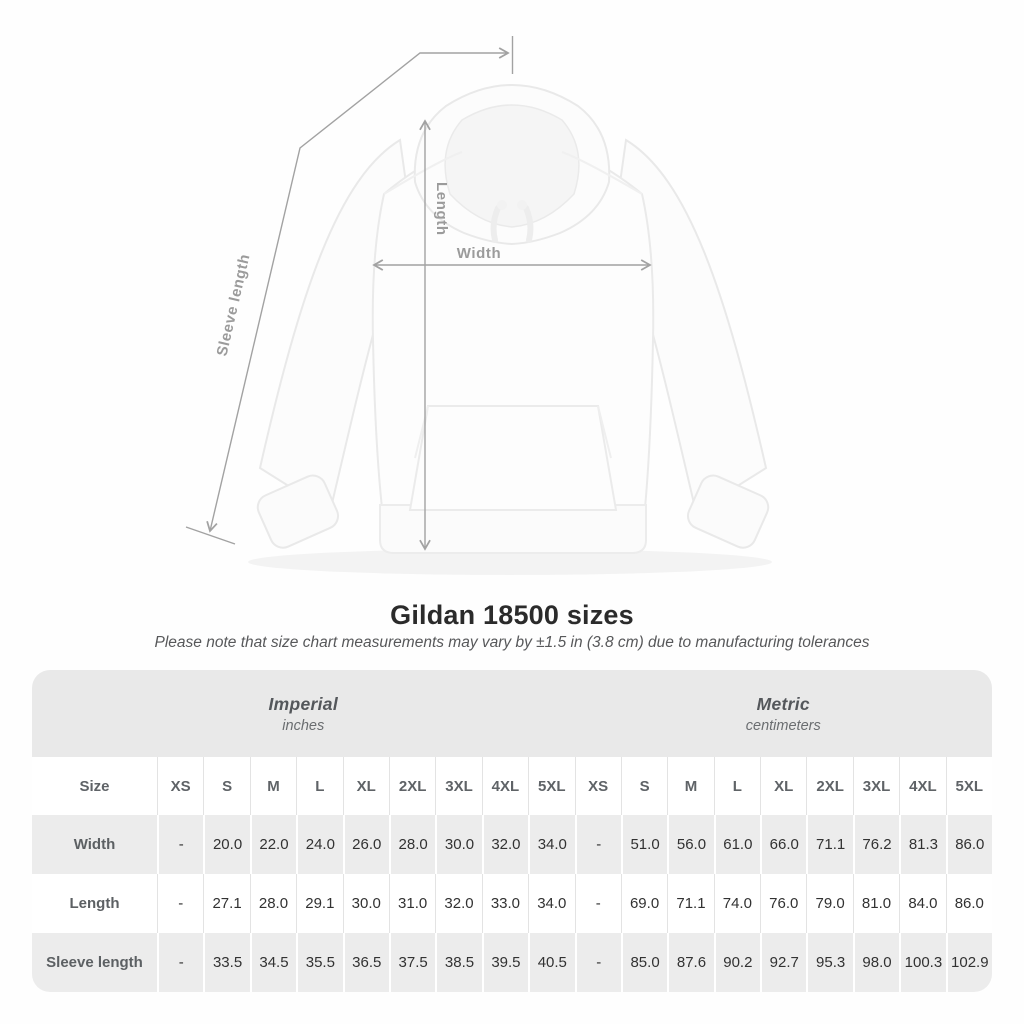 This screenshot has height=1024, width=1024. I want to click on value-cell: 40.5, so click(551, 962).